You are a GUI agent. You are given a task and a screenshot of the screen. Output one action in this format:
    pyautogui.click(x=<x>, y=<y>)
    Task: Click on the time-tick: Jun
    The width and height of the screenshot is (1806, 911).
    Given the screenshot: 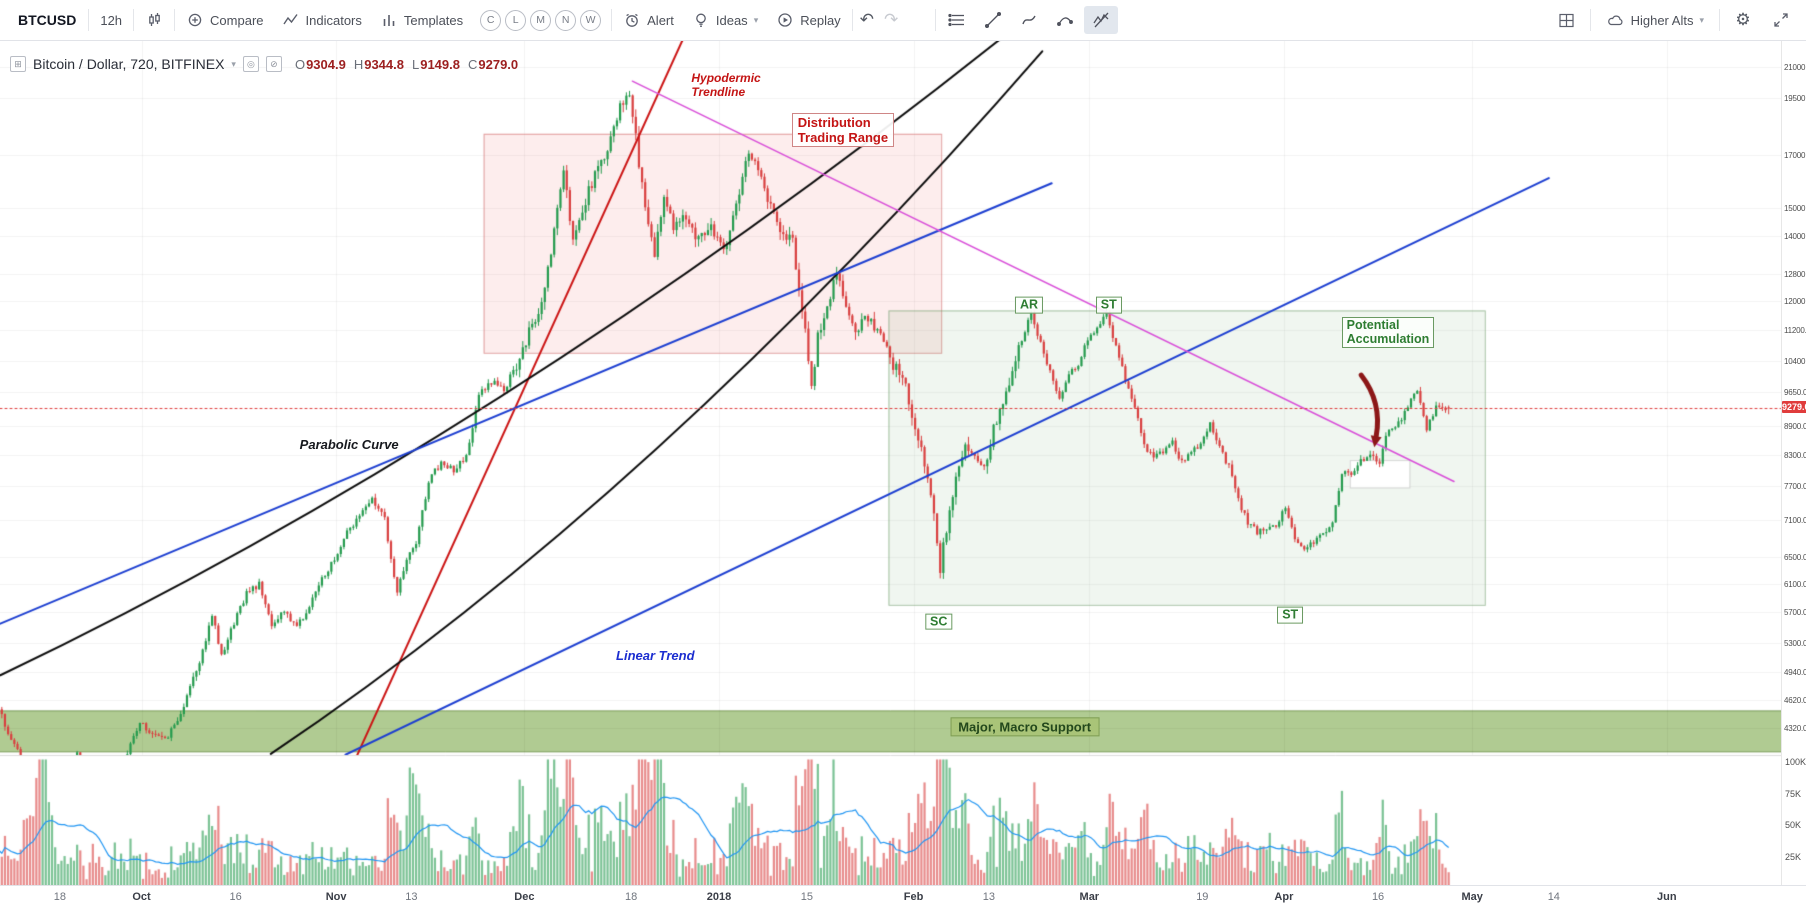 What is the action you would take?
    pyautogui.click(x=1667, y=897)
    